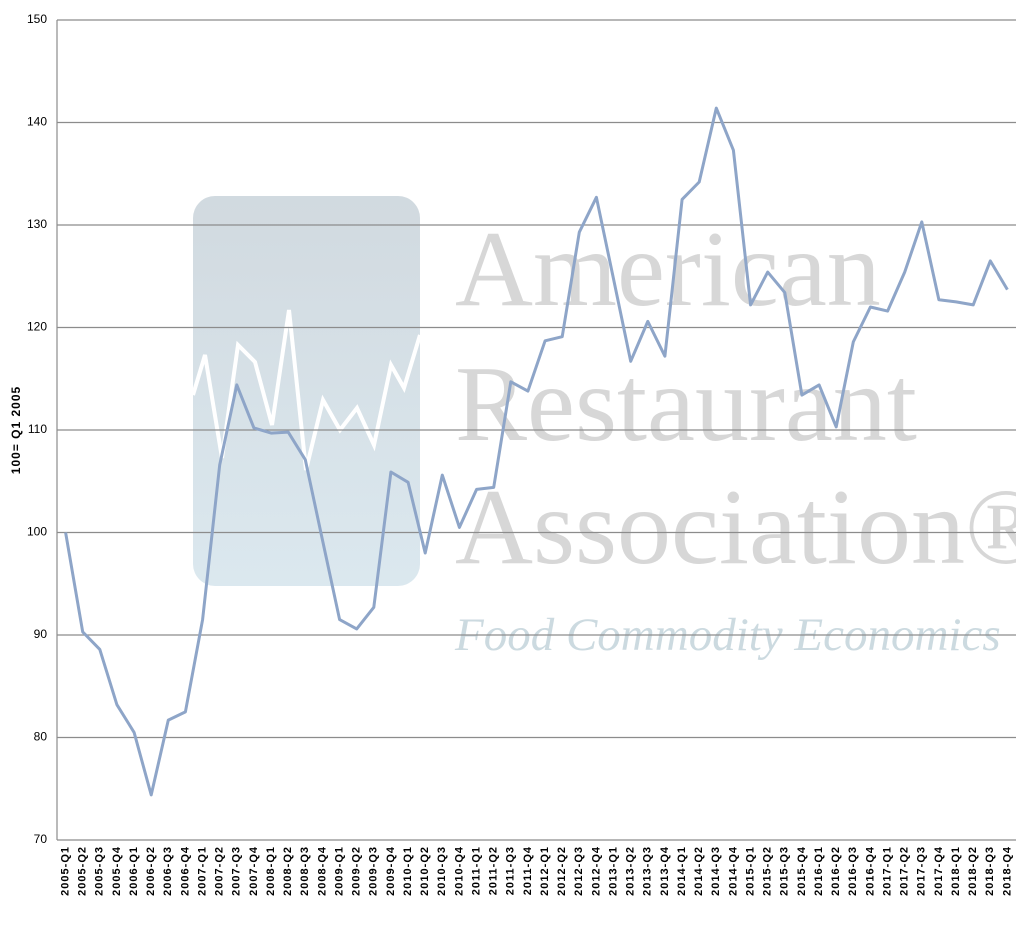 The image size is (1016, 940). I want to click on x-tick-label: 2005-Q4, so click(117, 871).